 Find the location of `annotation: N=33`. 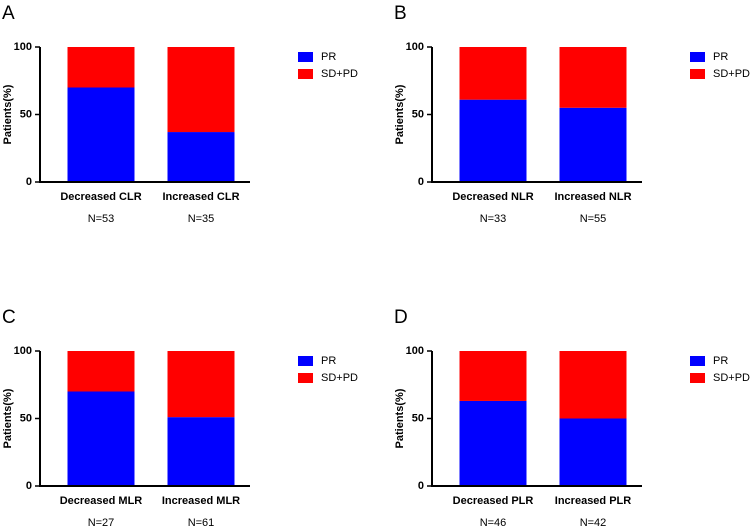

annotation: N=33 is located at coordinates (493, 219).